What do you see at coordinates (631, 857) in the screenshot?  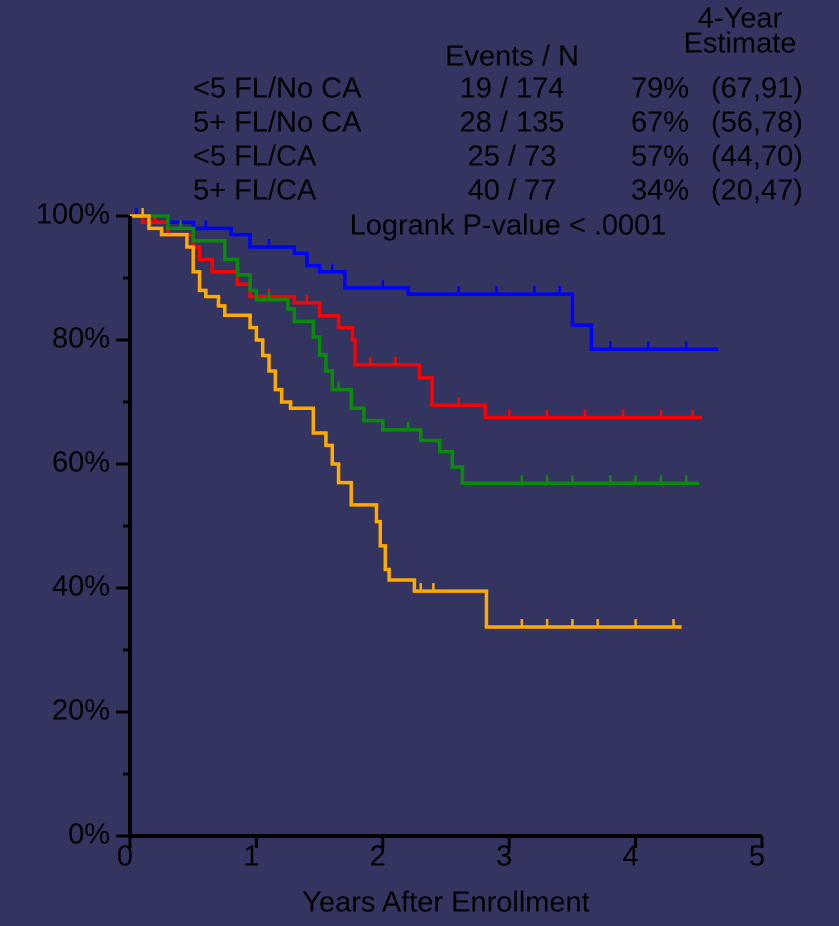 I see `x-tick-label: 4` at bounding box center [631, 857].